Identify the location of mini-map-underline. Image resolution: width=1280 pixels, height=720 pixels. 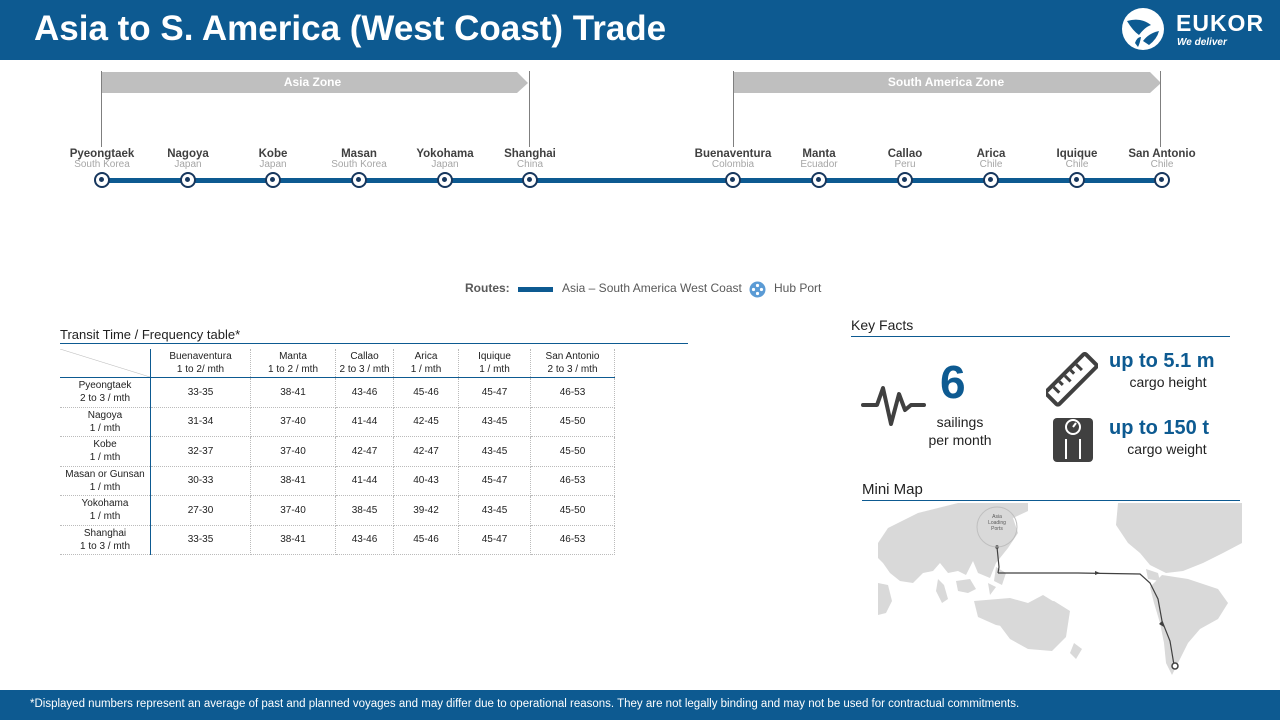
(1051, 500).